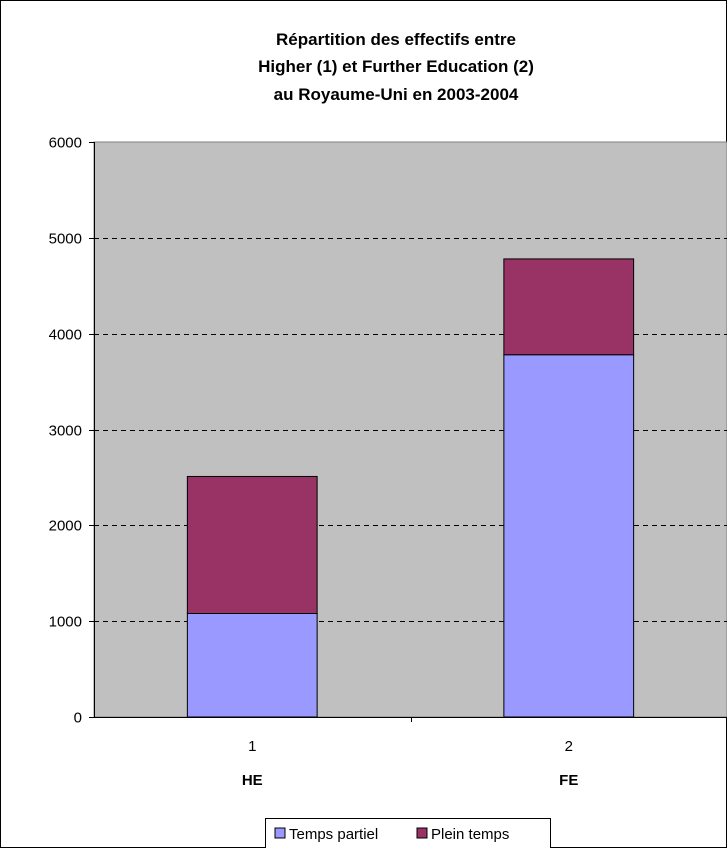 The width and height of the screenshot is (727, 853). I want to click on x-category-label: 2, so click(569, 746).